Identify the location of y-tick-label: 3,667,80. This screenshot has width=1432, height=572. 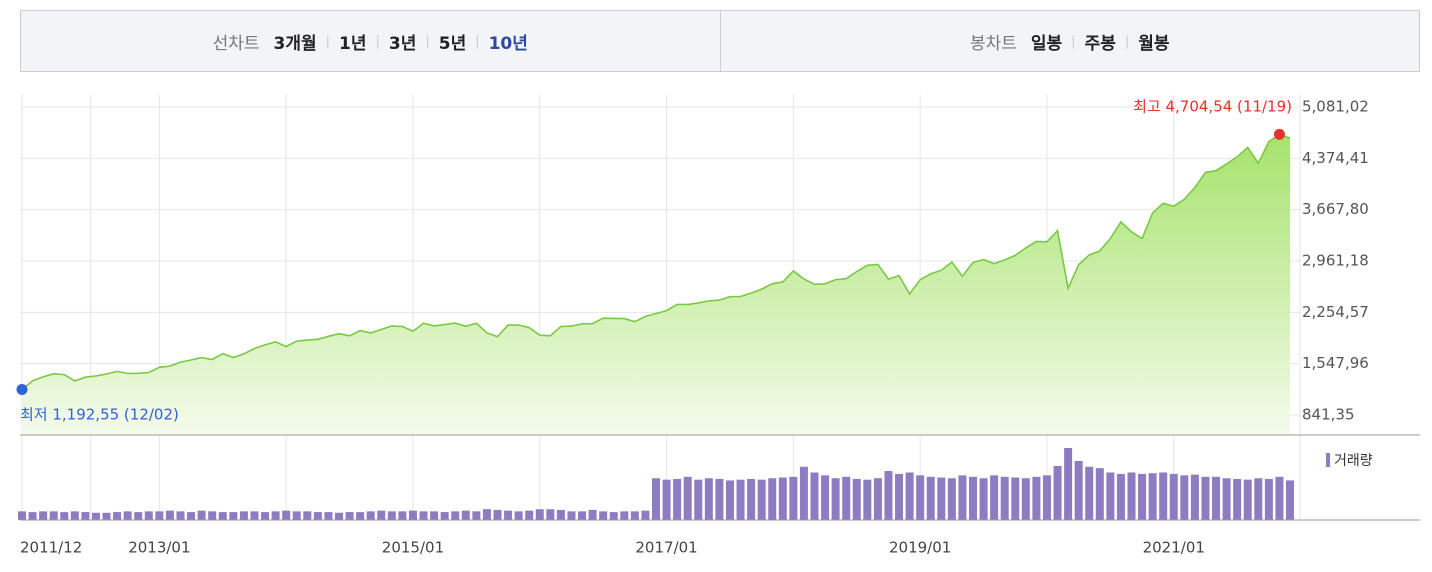
(1335, 209).